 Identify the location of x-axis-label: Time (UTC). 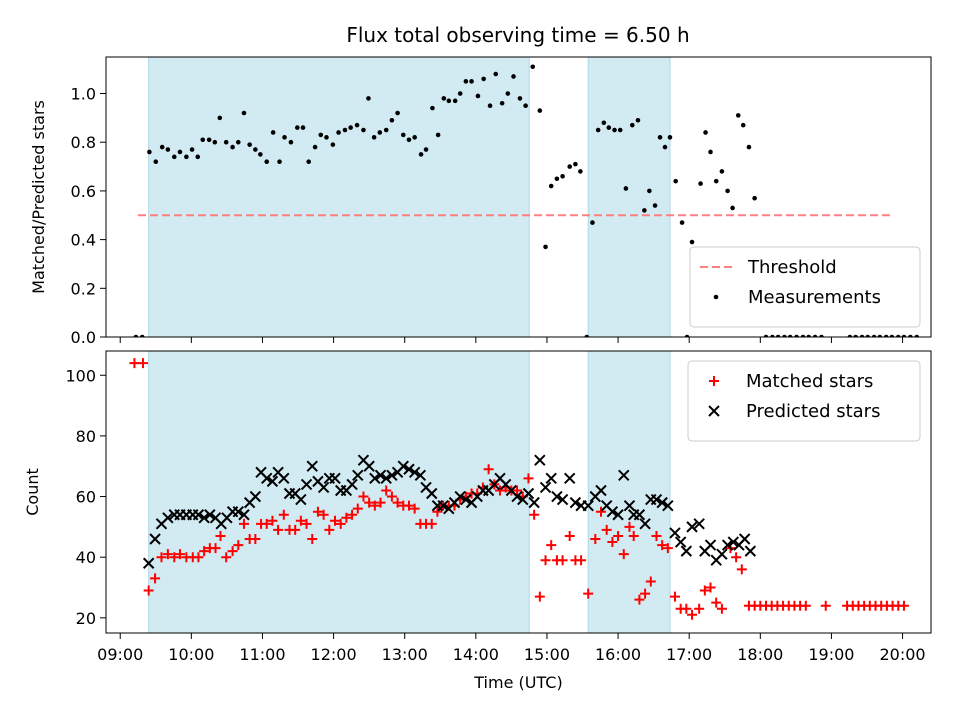
(517, 682).